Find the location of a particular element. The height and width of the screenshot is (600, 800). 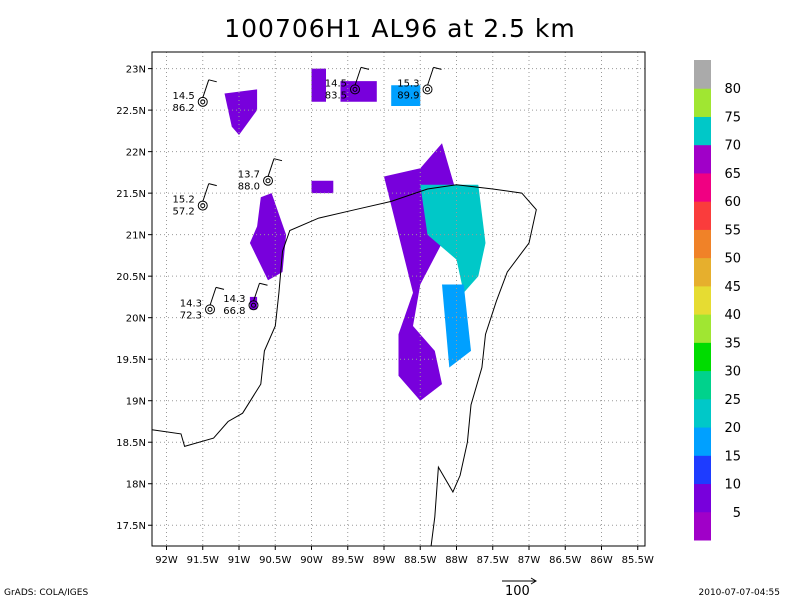

northwest-purple-patch is located at coordinates (241, 112).